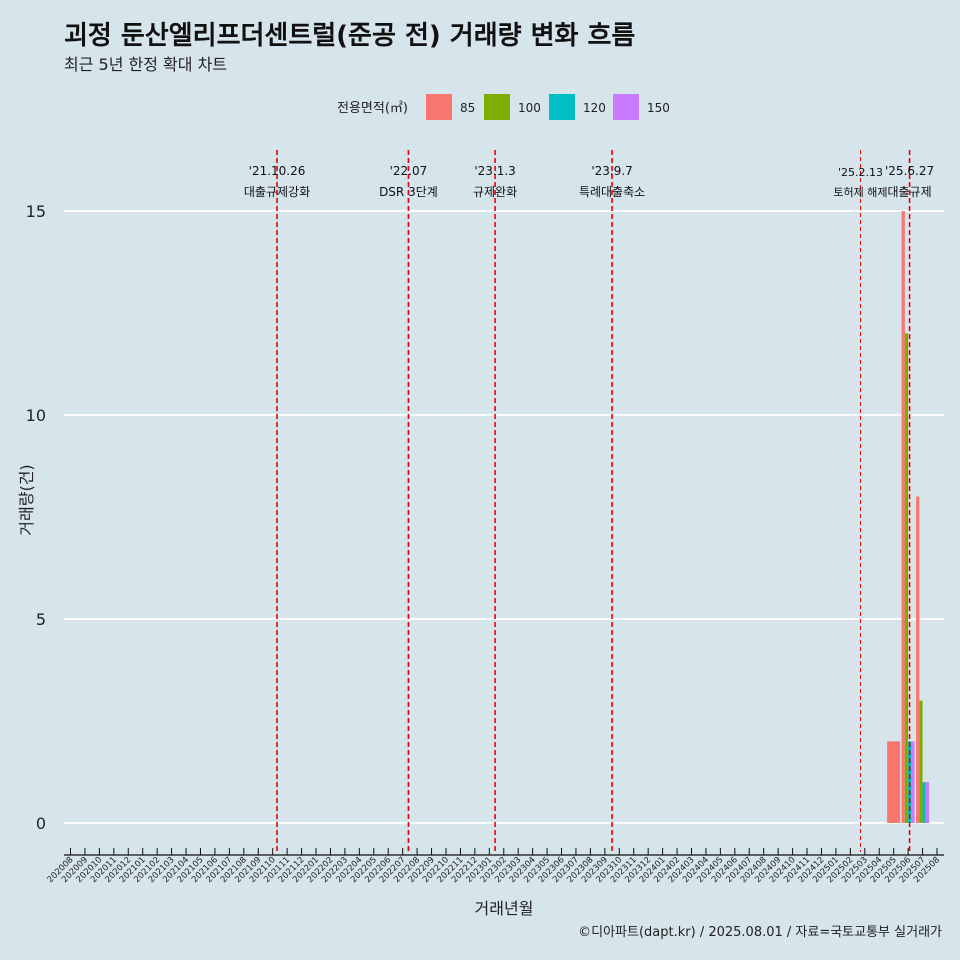 This screenshot has height=960, width=960. Describe the element at coordinates (36, 415) in the screenshot. I see `y-tick-label-10: 10` at that location.